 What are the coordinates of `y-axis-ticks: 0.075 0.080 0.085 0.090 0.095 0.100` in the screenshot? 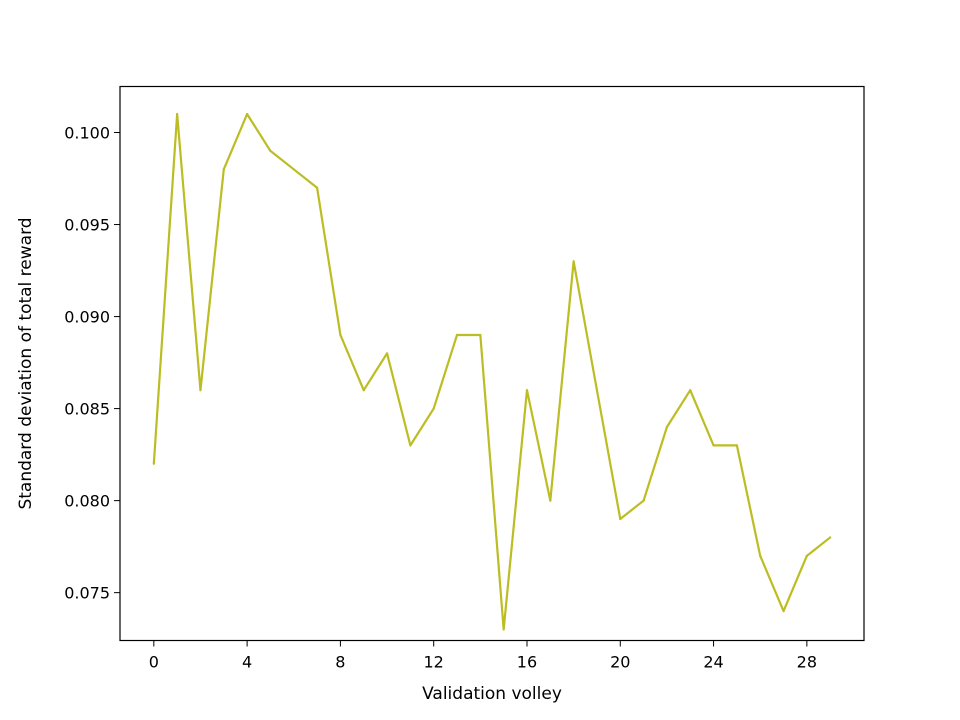 It's located at (92, 363).